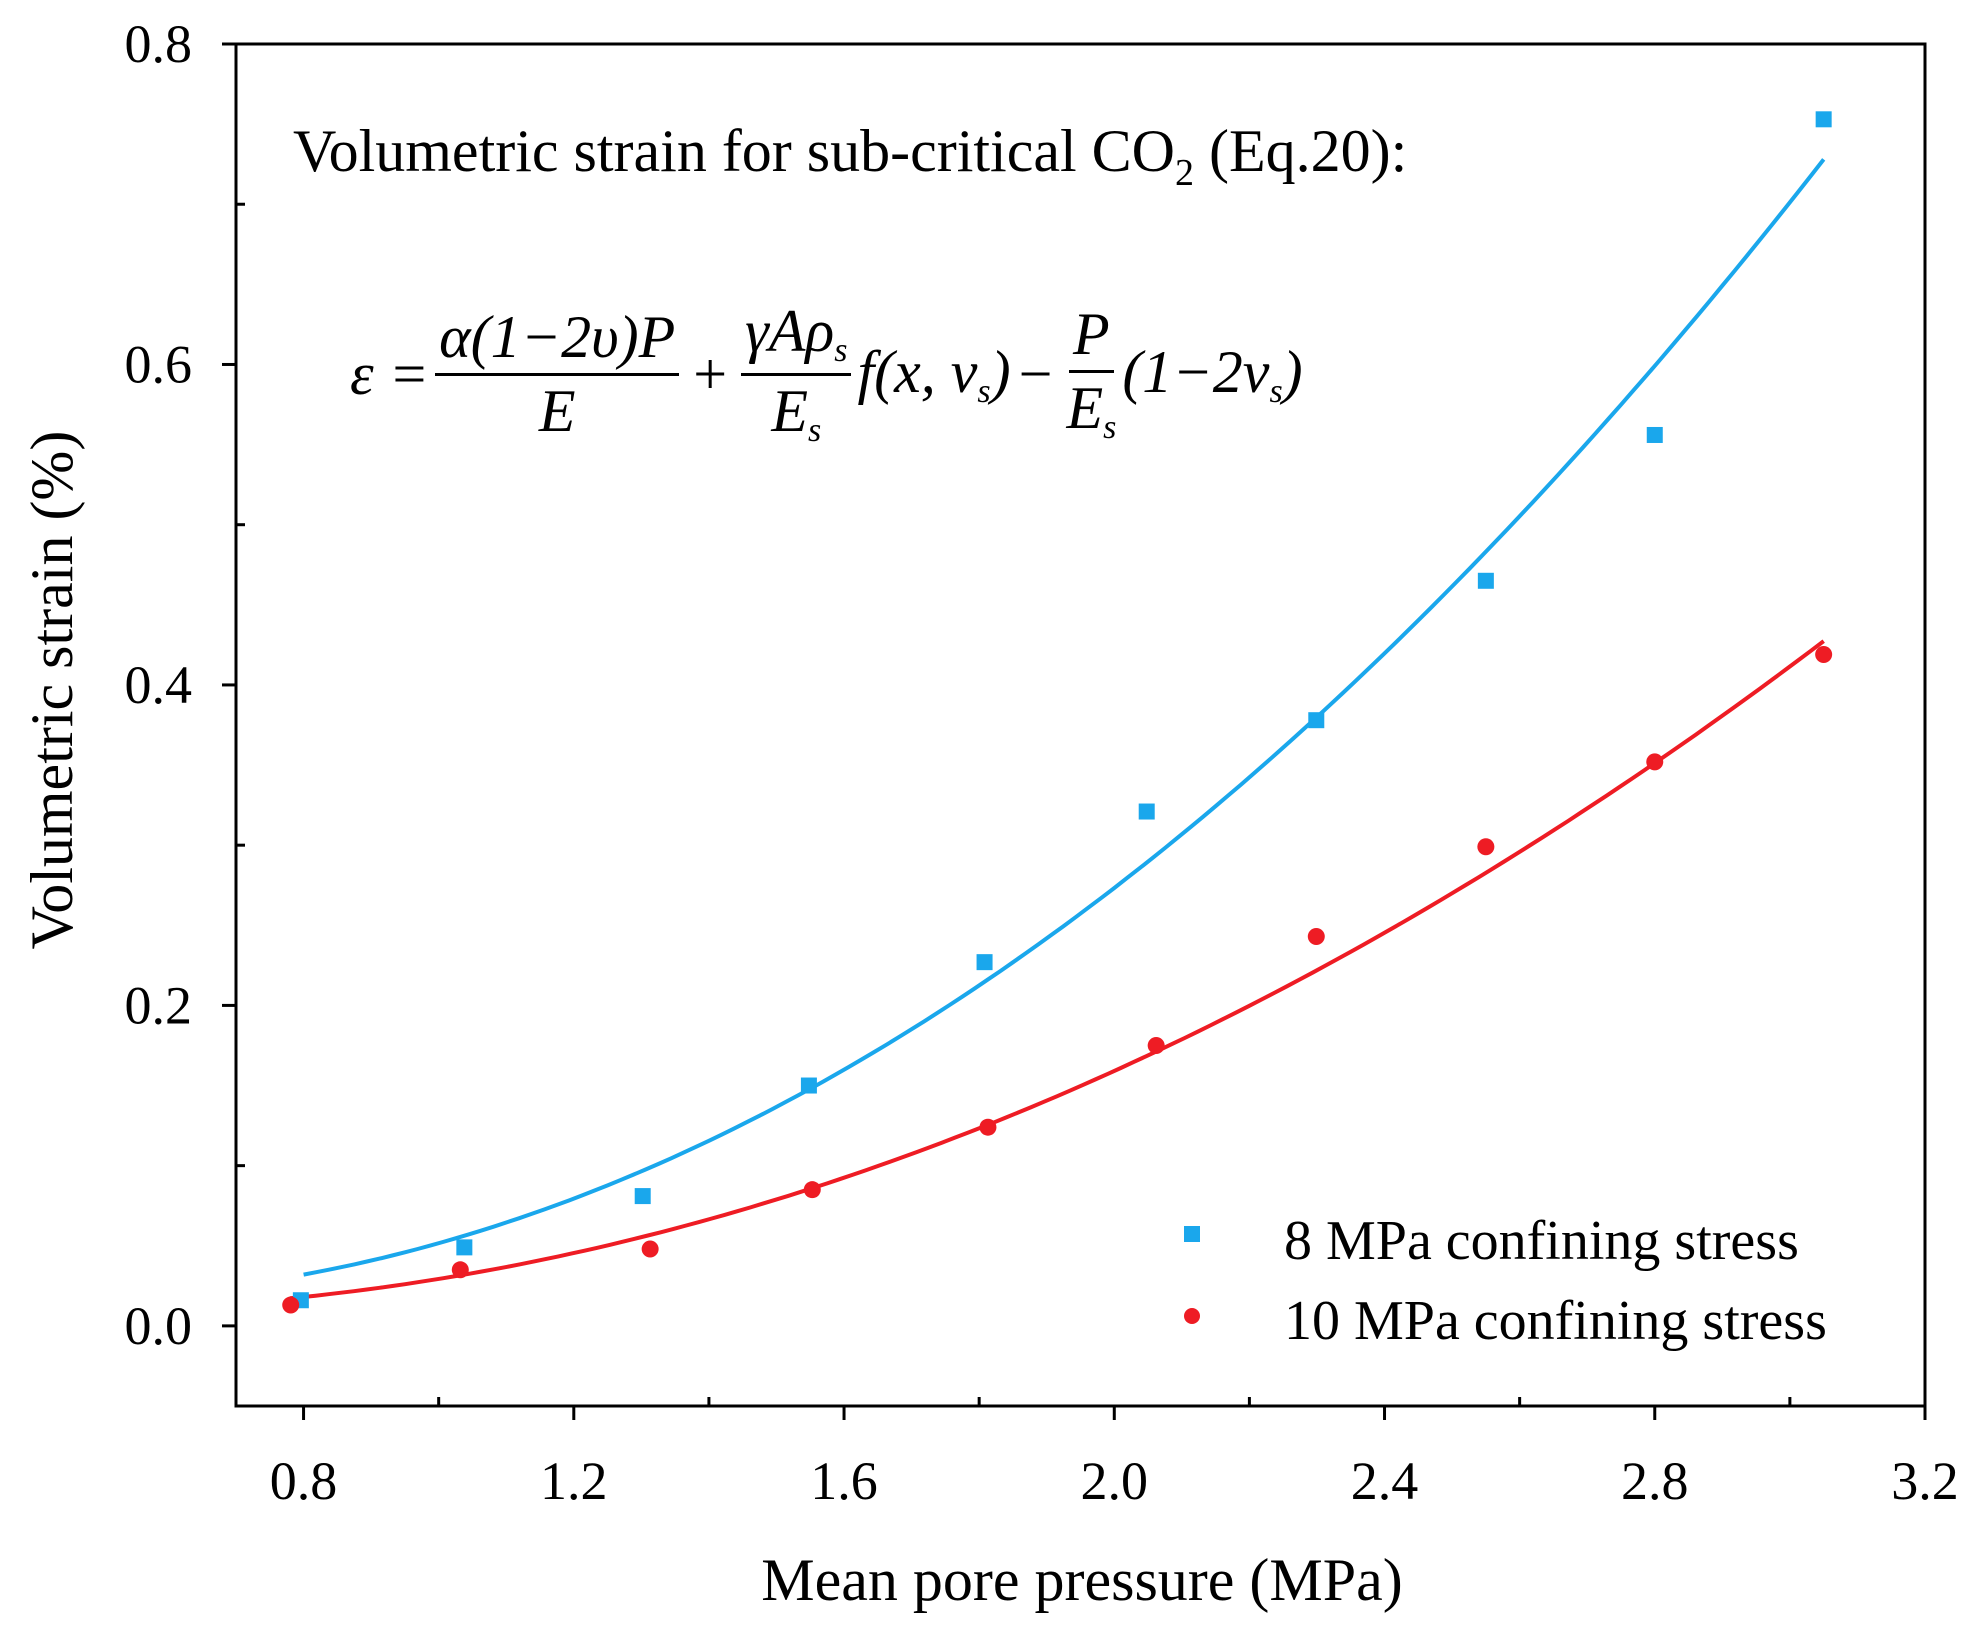  Describe the element at coordinates (1555, 1321) in the screenshot. I see `legend-label-10mpa: 10 MPa confining stress` at that location.